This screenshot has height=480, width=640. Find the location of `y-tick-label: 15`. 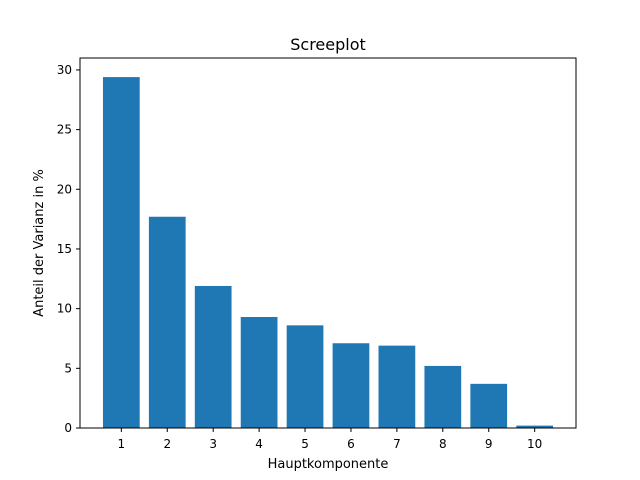

y-tick-label: 15 is located at coordinates (64, 249).